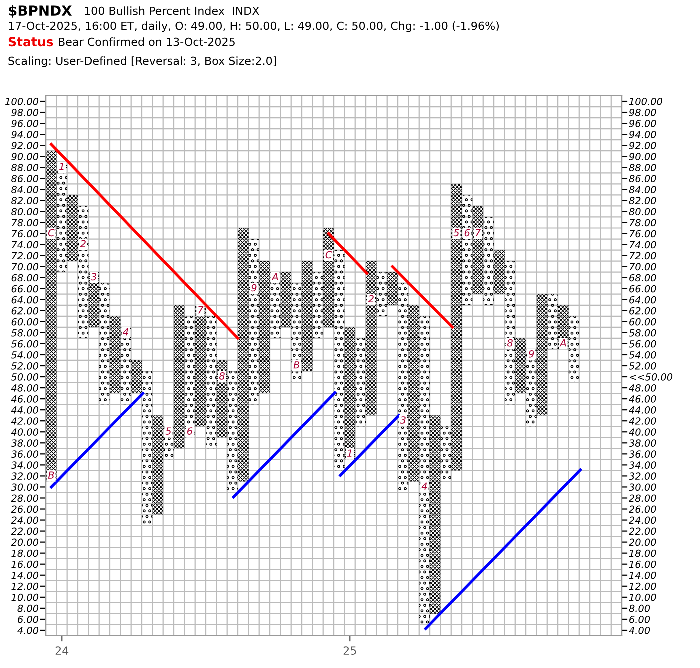  I want to click on y2-tick-label: 90.00, so click(642, 156).